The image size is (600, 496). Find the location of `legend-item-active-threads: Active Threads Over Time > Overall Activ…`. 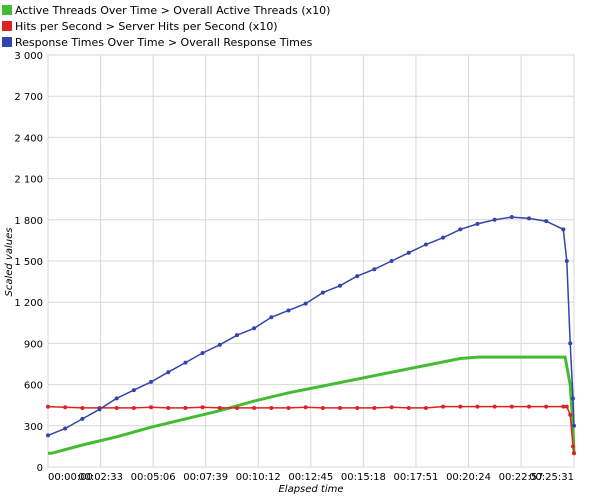

legend-item-active-threads: Active Threads Over Time > Overall Activ… is located at coordinates (166, 10).